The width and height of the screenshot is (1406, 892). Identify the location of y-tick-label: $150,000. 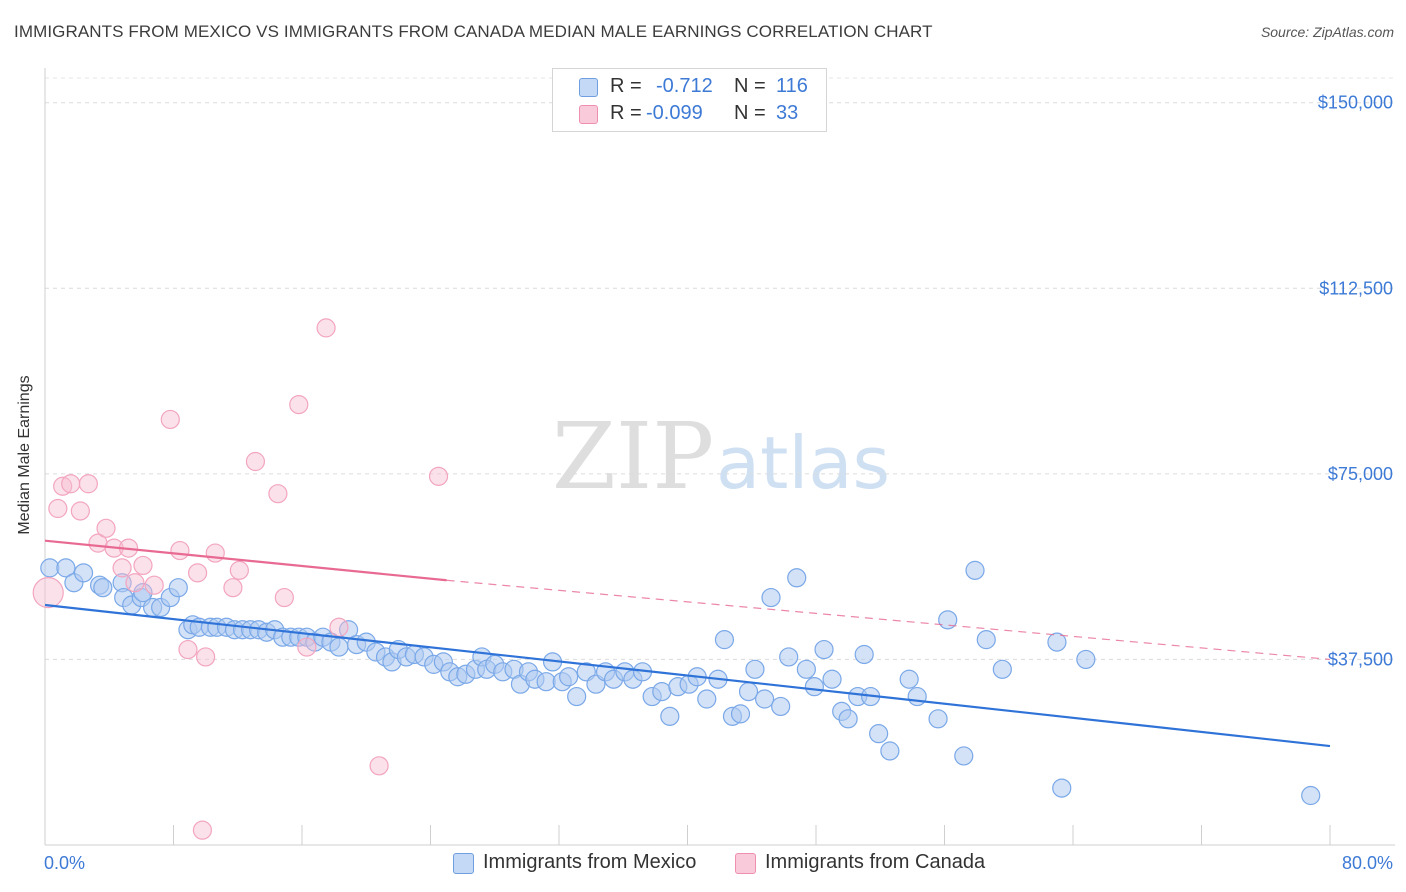
(1355, 103).